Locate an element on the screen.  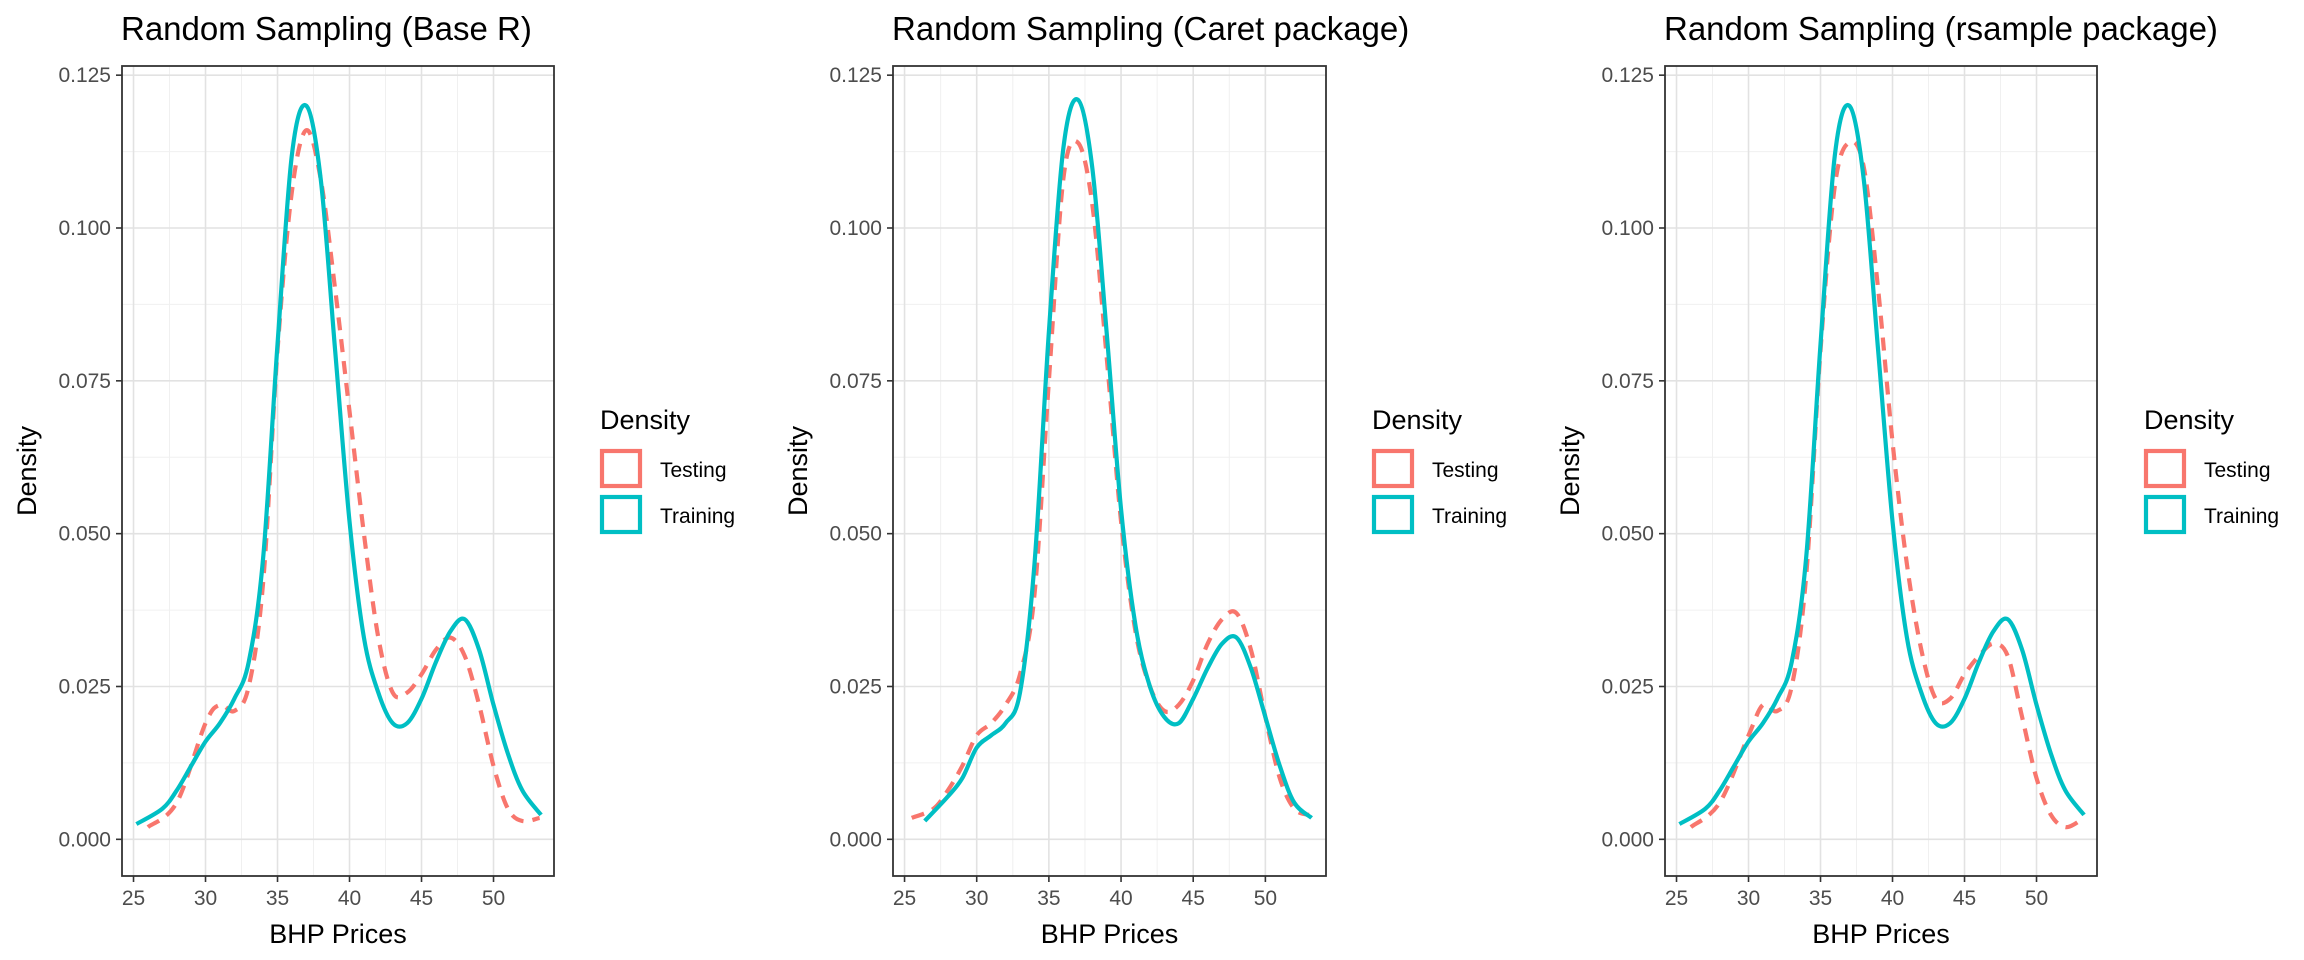
chart-title: Random Sampling (rsample package) is located at coordinates (1941, 28).